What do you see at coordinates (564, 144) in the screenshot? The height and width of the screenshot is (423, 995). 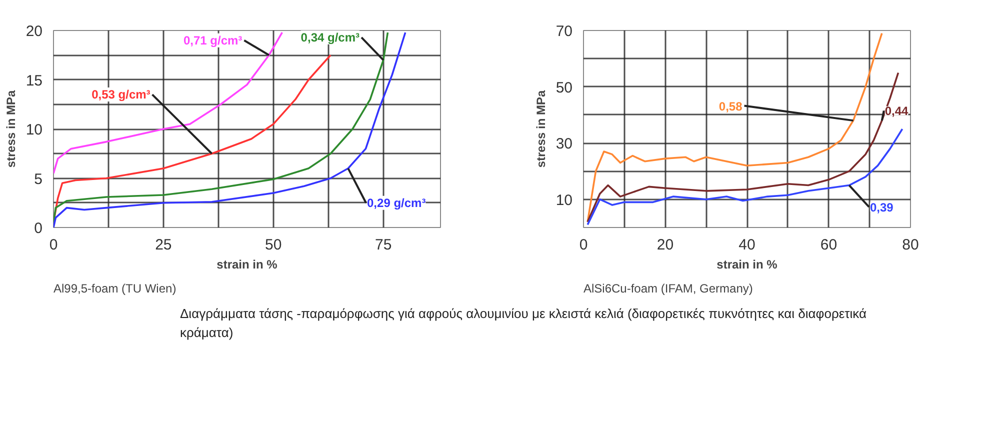 I see `y-tick-label: 30` at bounding box center [564, 144].